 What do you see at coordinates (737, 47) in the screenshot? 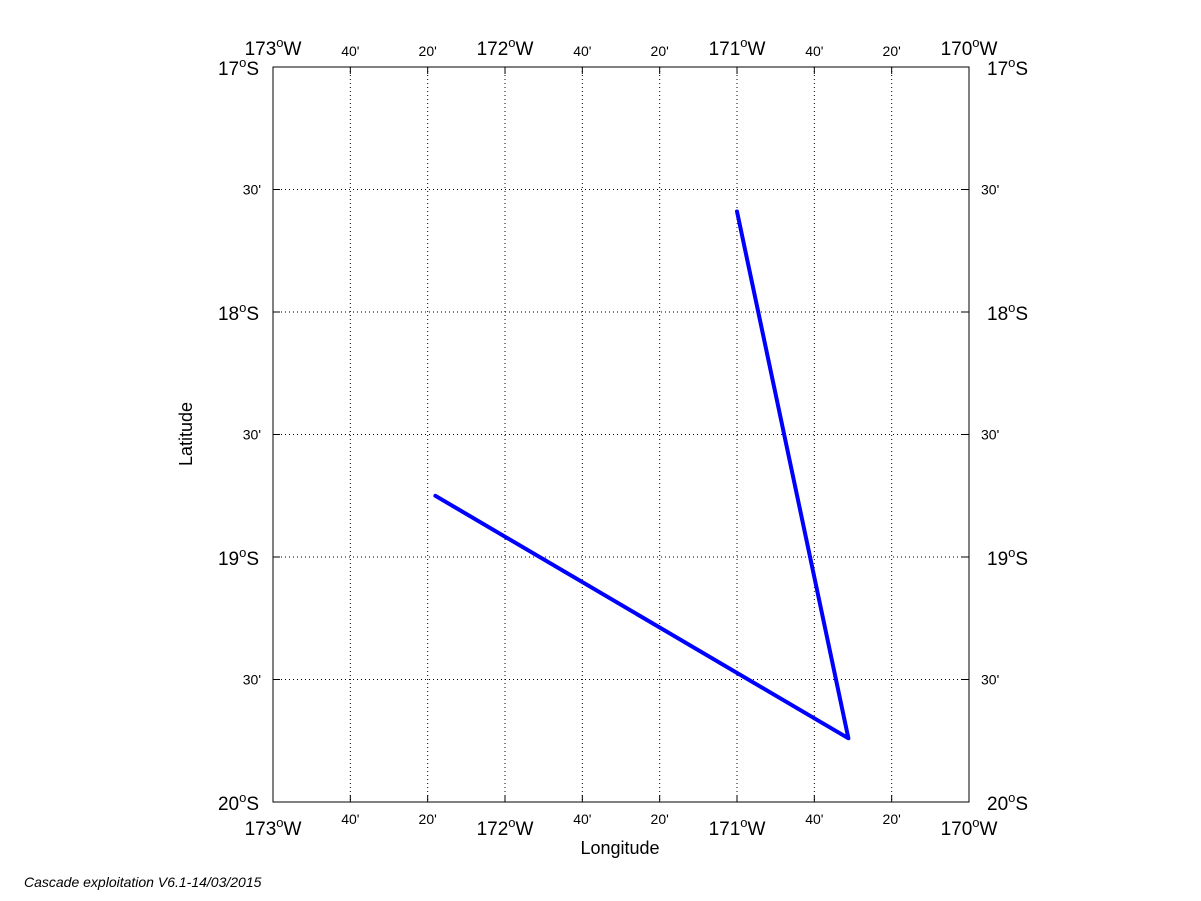
I see `x-tick-label-top: 171oW` at bounding box center [737, 47].